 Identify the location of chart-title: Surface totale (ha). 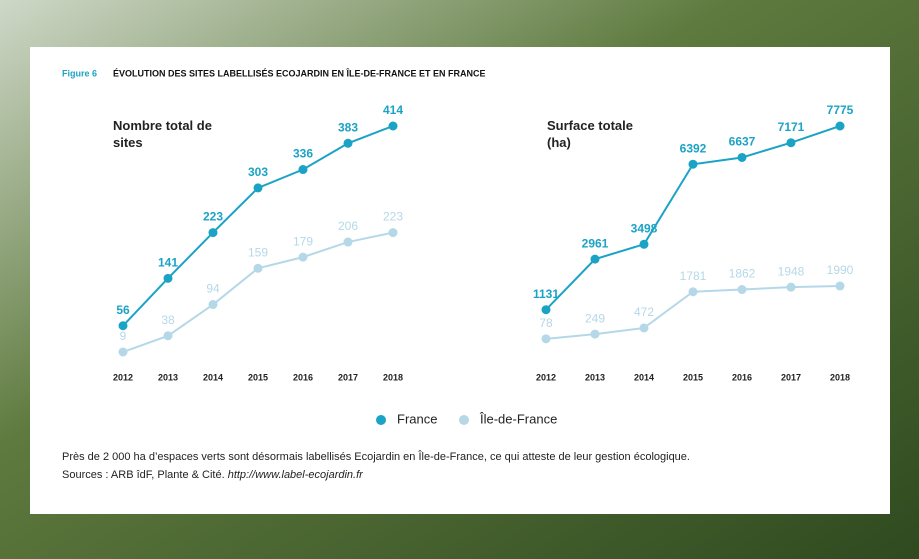
(590, 134).